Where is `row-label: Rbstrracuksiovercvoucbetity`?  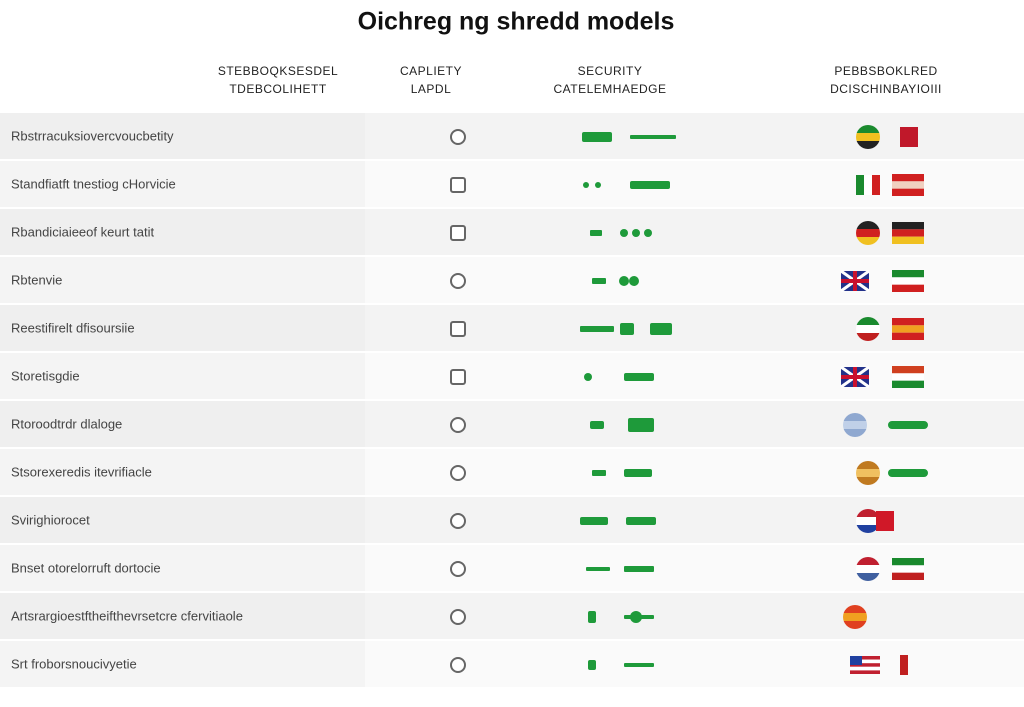
row-label: Rbstrracuksiovercvoucbetity is located at coordinates (92, 135).